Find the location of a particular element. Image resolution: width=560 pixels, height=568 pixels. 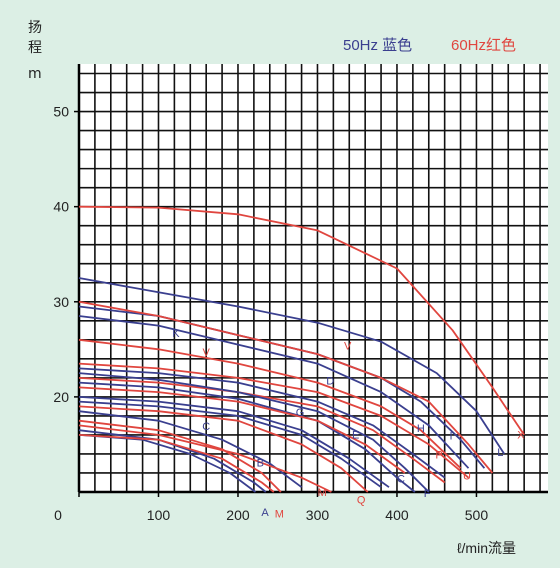

curve-Q is located at coordinates (205, 458).